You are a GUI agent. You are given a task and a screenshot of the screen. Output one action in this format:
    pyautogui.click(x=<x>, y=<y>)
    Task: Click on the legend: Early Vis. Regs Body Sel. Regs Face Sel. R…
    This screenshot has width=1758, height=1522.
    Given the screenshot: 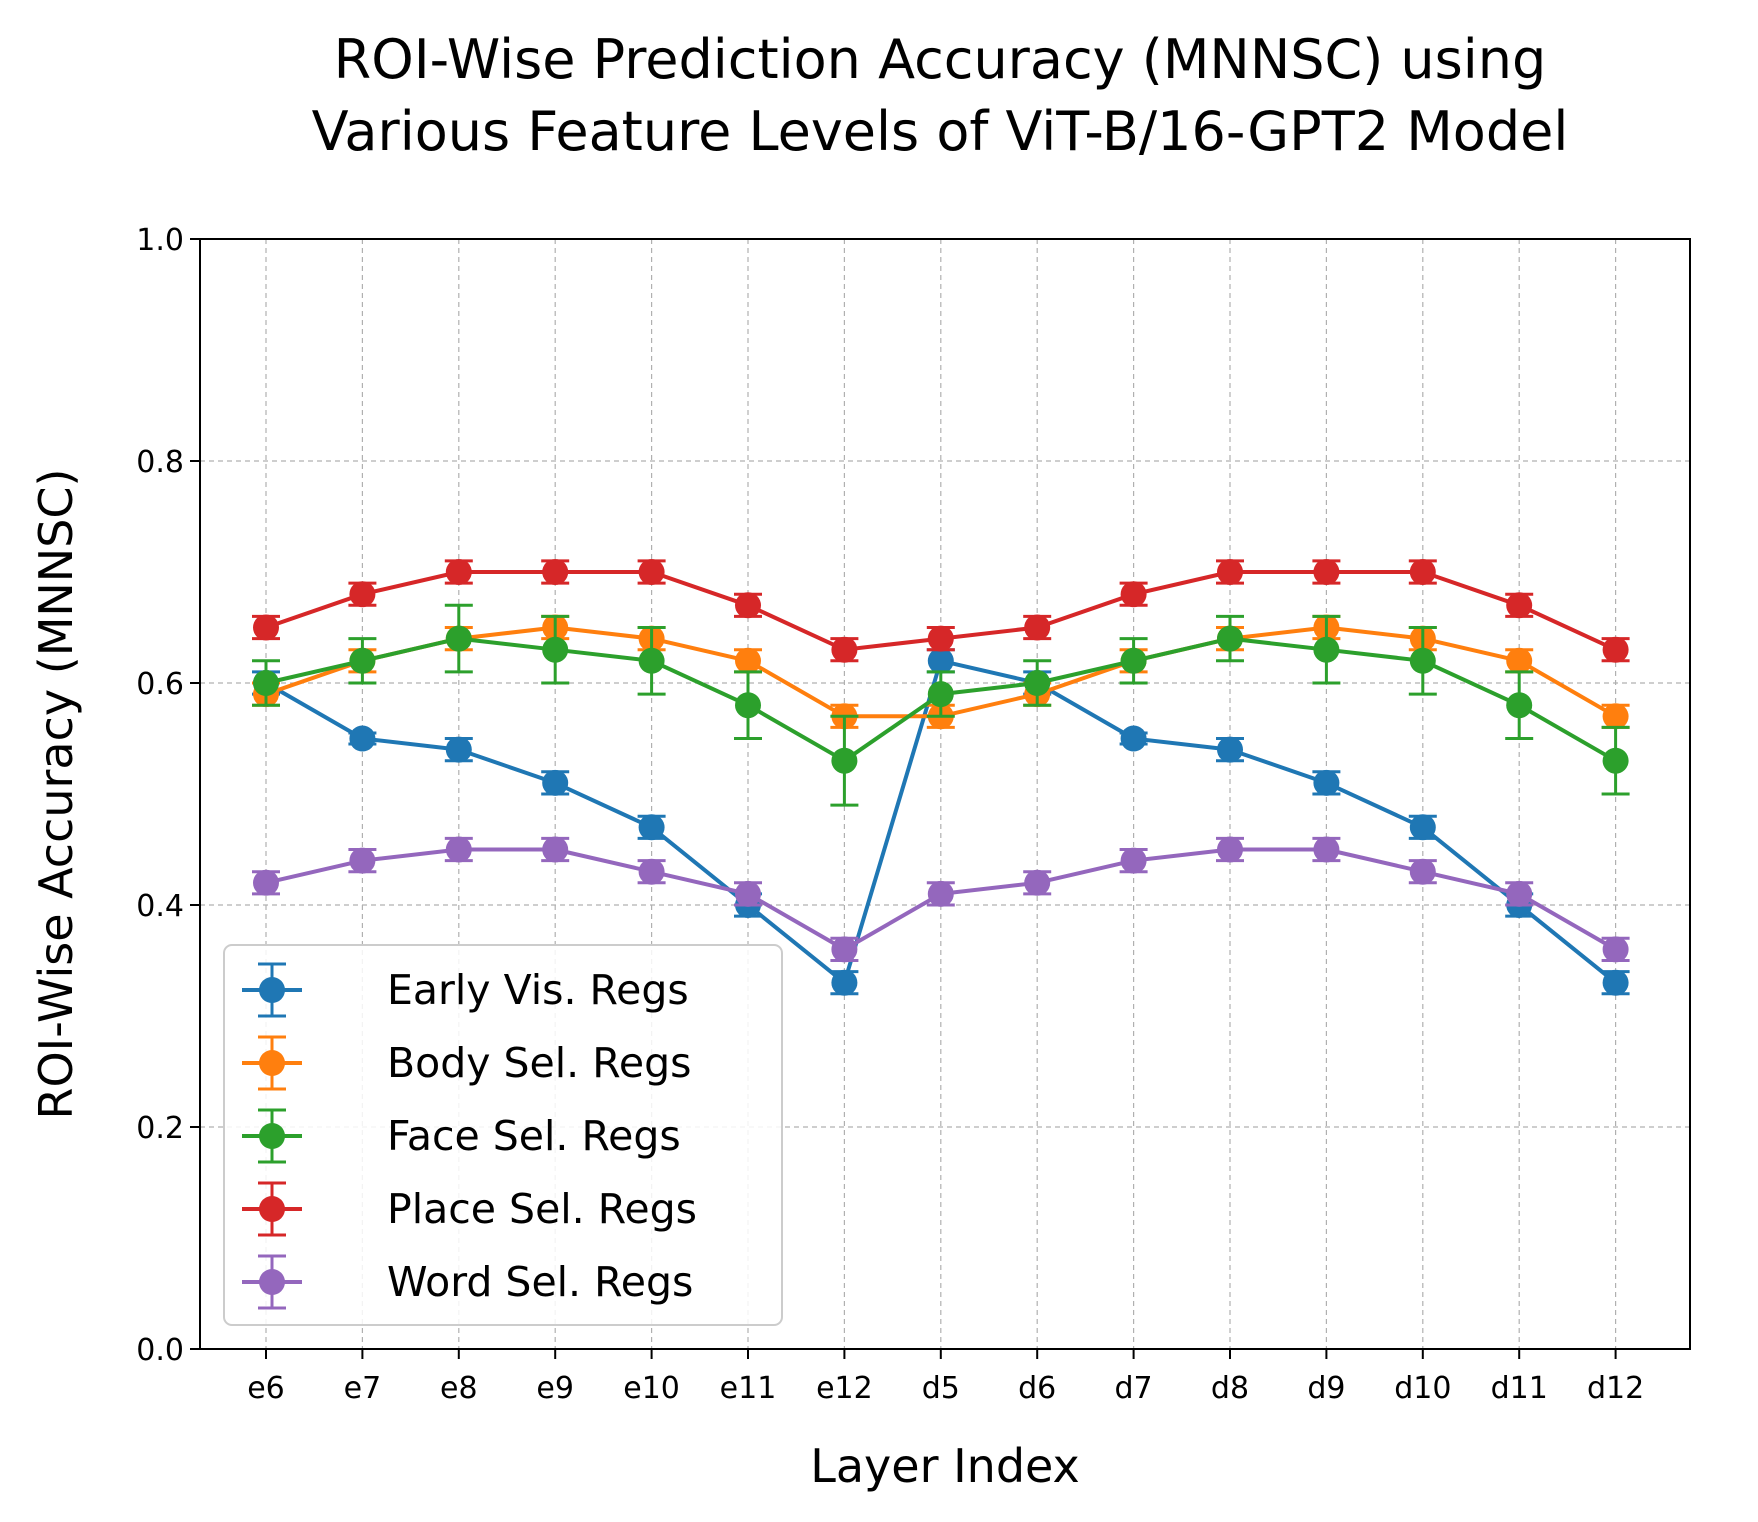 What is the action you would take?
    pyautogui.click(x=503, y=1135)
    